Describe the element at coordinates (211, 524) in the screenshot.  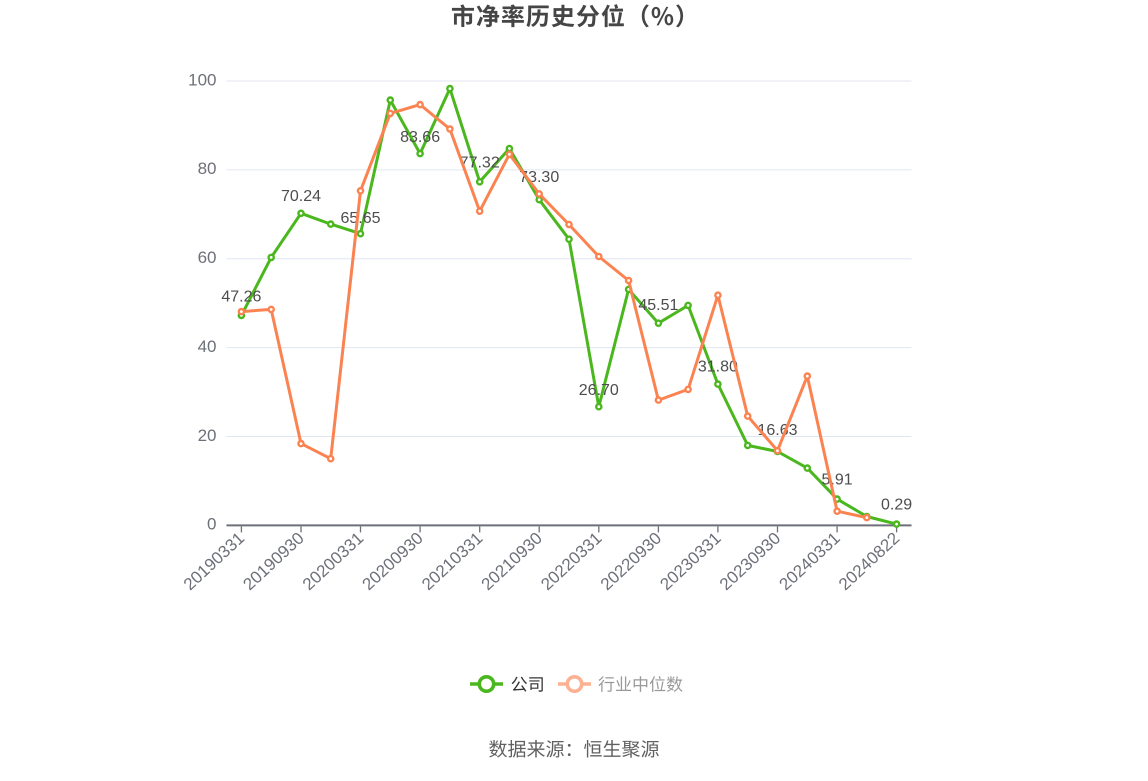
I see `svg-text: 0` at that location.